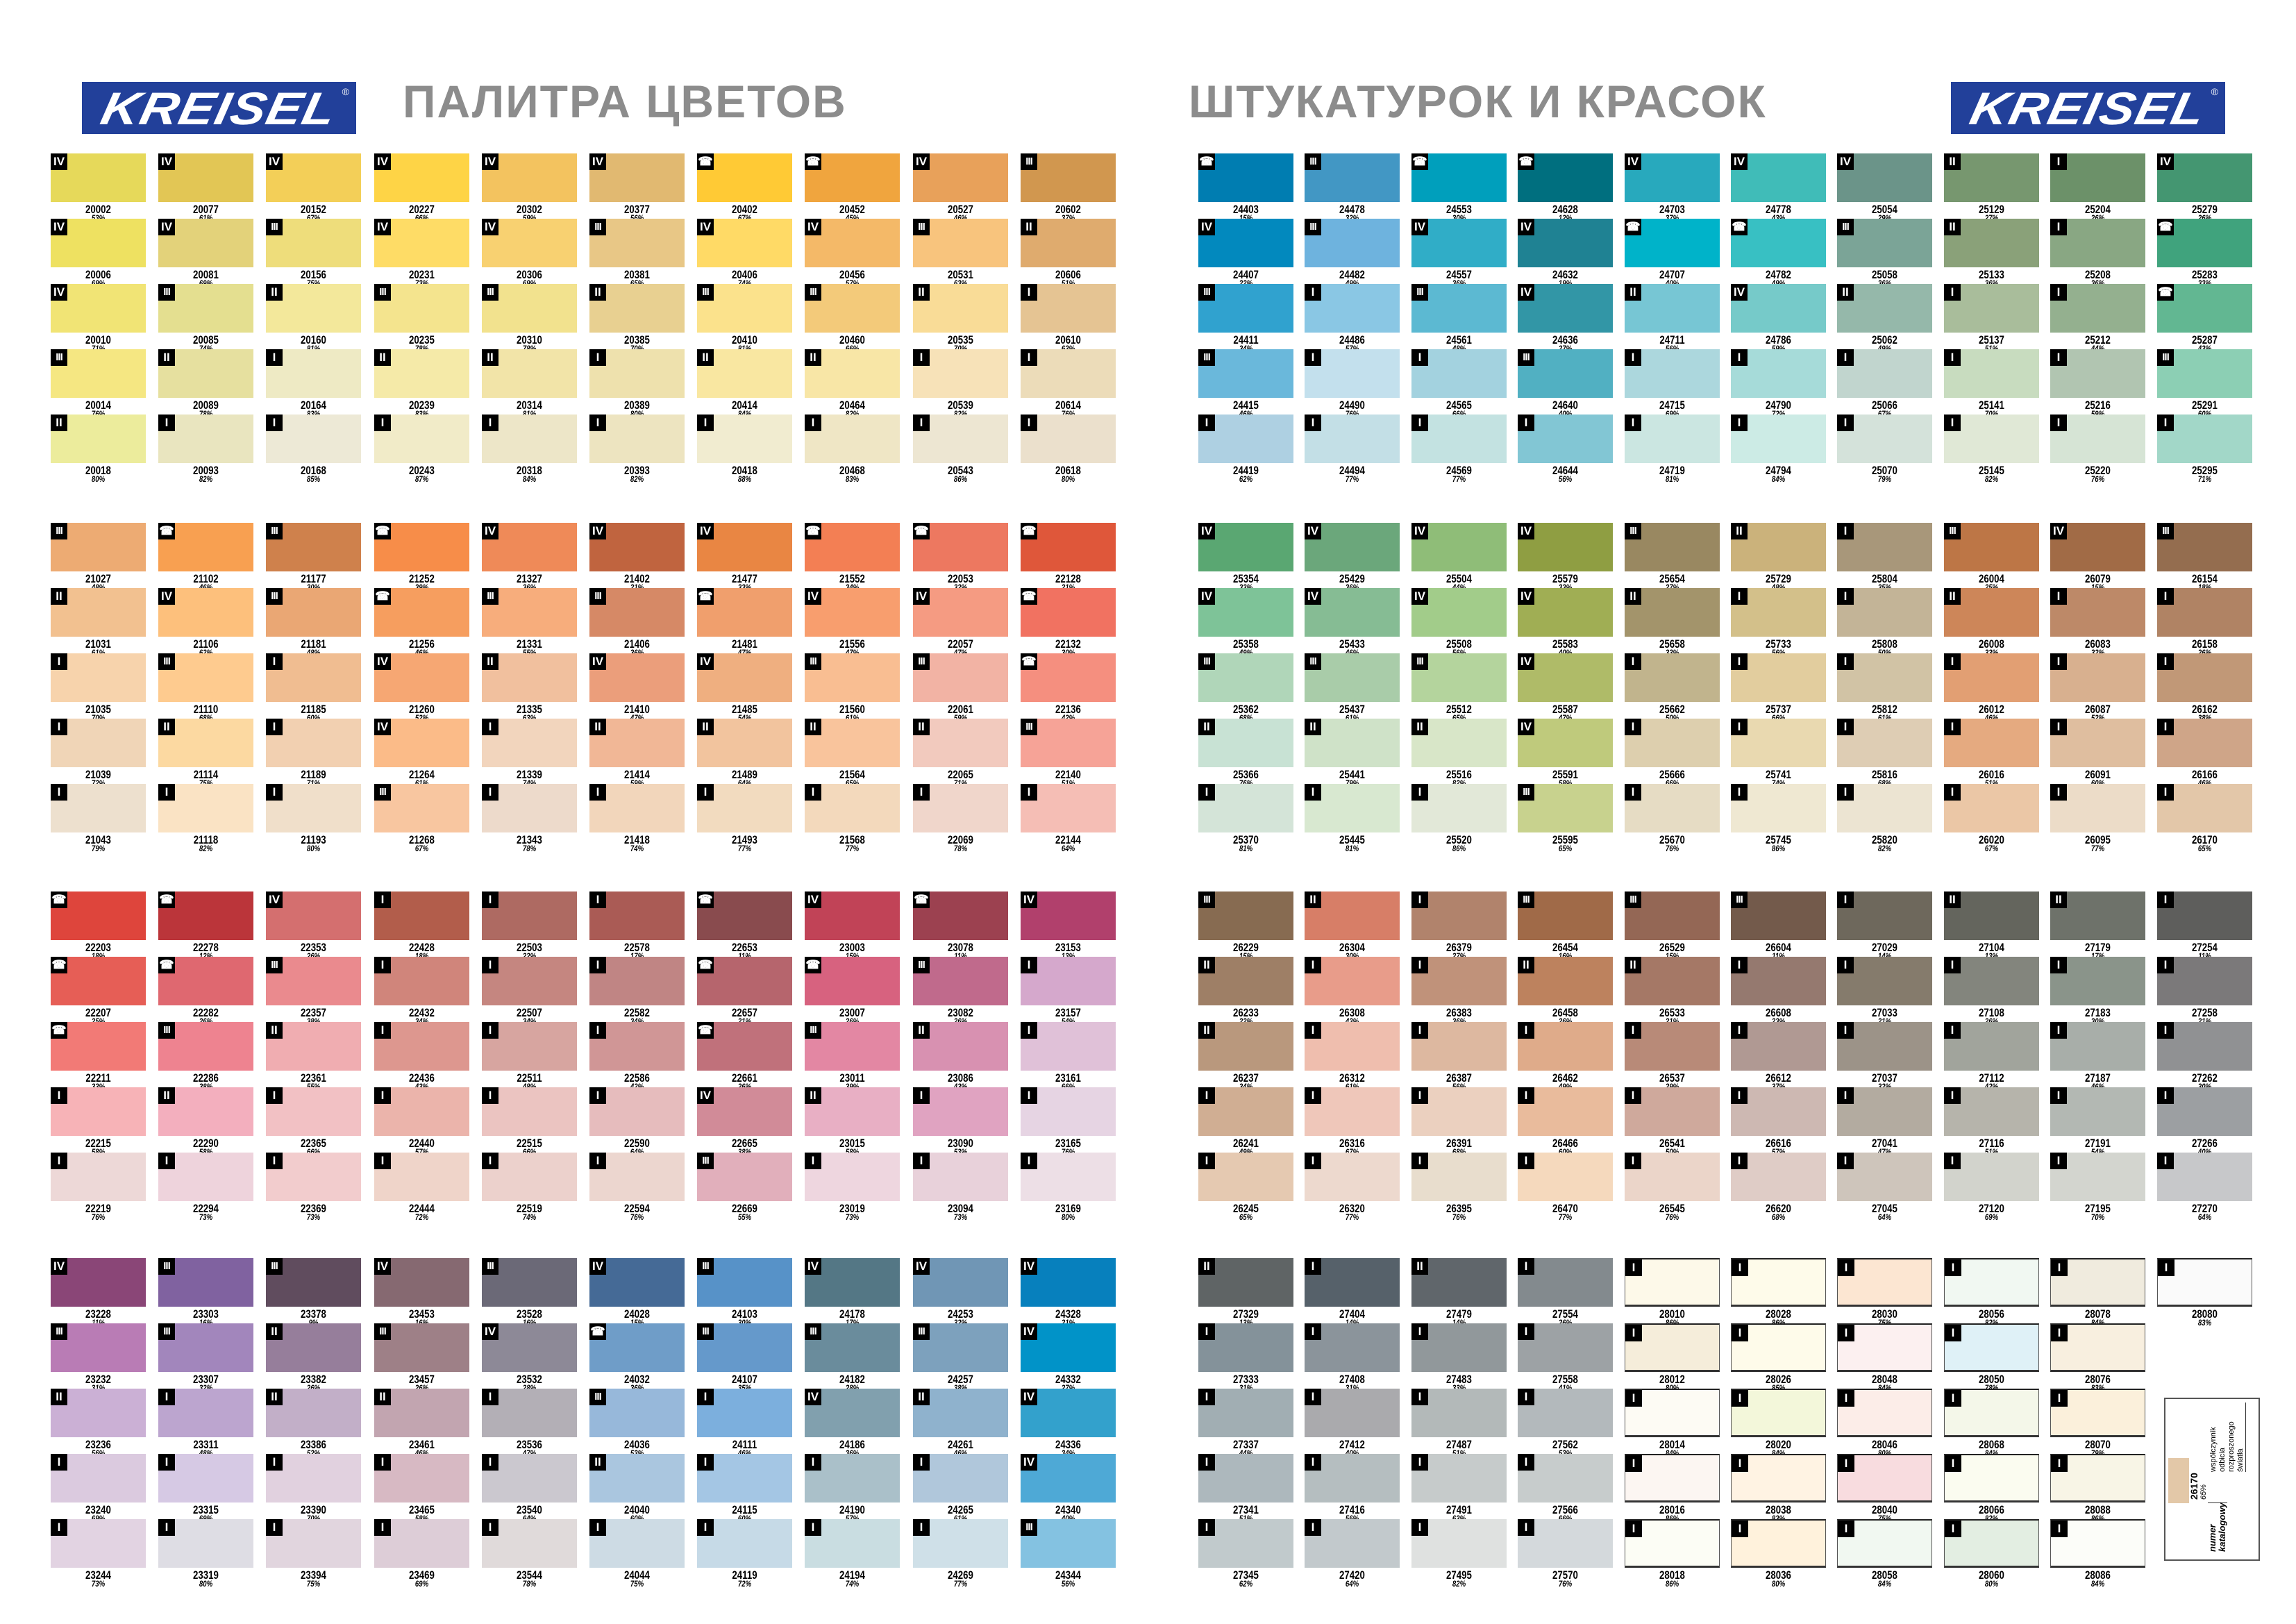  I want to click on swatch-code: 24257, so click(960, 1380).